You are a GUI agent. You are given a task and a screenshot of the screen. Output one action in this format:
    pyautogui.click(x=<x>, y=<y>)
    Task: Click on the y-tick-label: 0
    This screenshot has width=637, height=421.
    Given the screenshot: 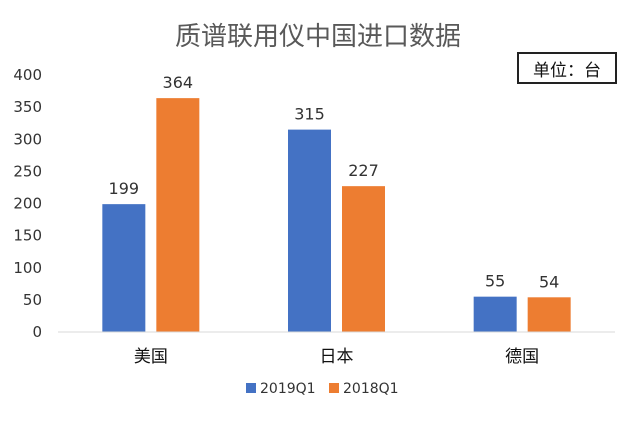 What is the action you would take?
    pyautogui.click(x=37, y=332)
    